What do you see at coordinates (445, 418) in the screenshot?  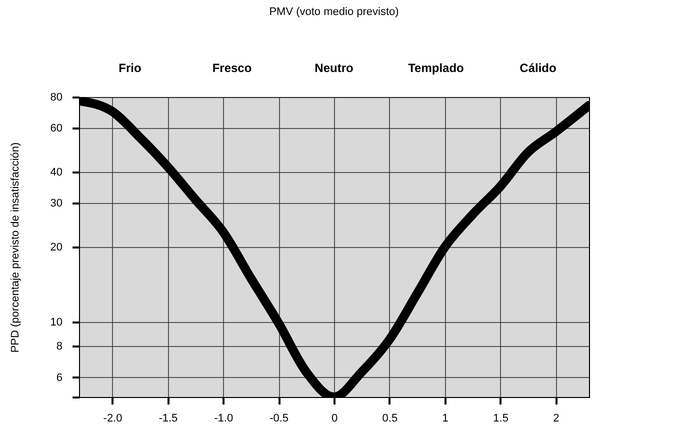 I see `x-tick-label: 1` at bounding box center [445, 418].